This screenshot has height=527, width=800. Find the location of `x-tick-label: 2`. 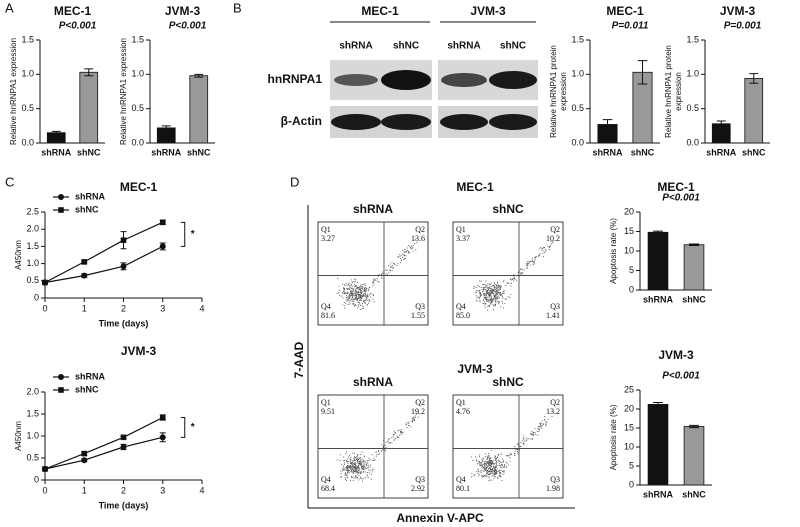

x-tick-label: 2 is located at coordinates (123, 308).